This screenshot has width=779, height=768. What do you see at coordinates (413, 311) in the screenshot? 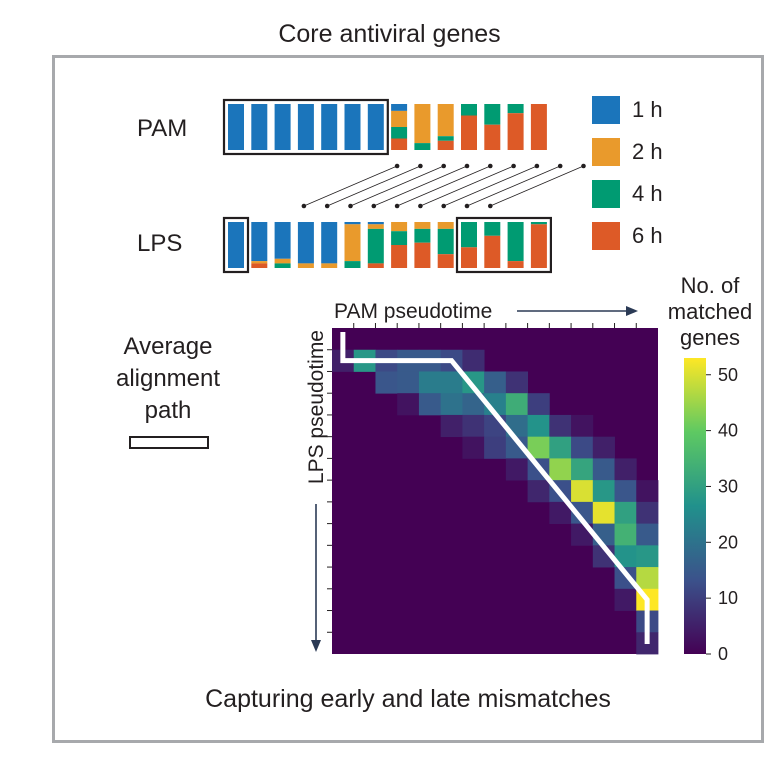
I see `x-axis-label: PAM pseudotime` at bounding box center [413, 311].